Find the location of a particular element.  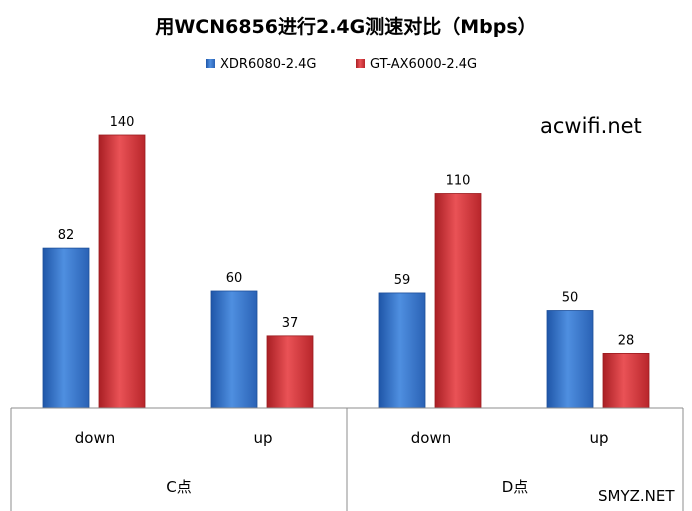

category-label-g1-up: up is located at coordinates (262, 438).